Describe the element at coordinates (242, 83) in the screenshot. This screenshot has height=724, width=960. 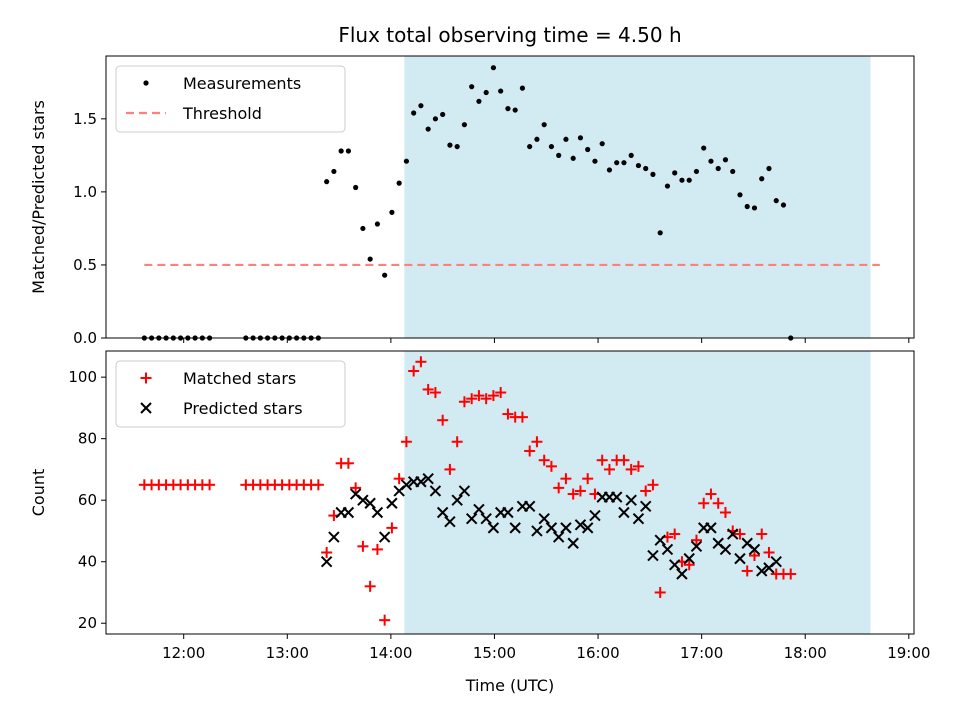
I see `legend-label: Measurements` at that location.